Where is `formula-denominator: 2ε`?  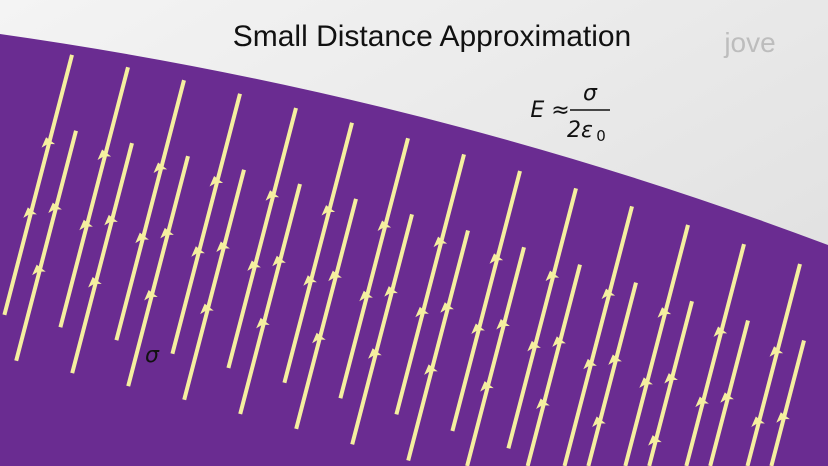 formula-denominator: 2ε is located at coordinates (580, 130).